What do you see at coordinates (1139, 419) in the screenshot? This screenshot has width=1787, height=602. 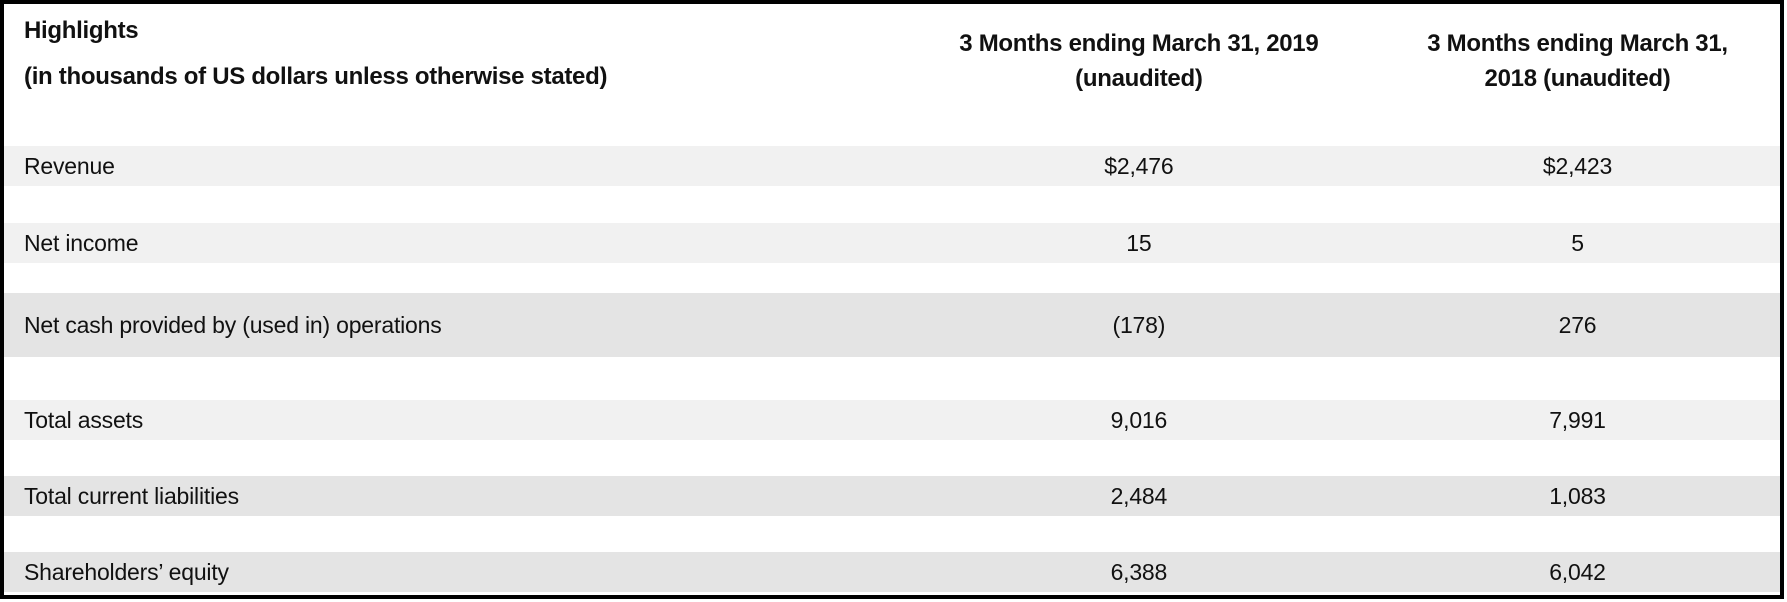 I see `cell-total-assets-2019: 9,016` at bounding box center [1139, 419].